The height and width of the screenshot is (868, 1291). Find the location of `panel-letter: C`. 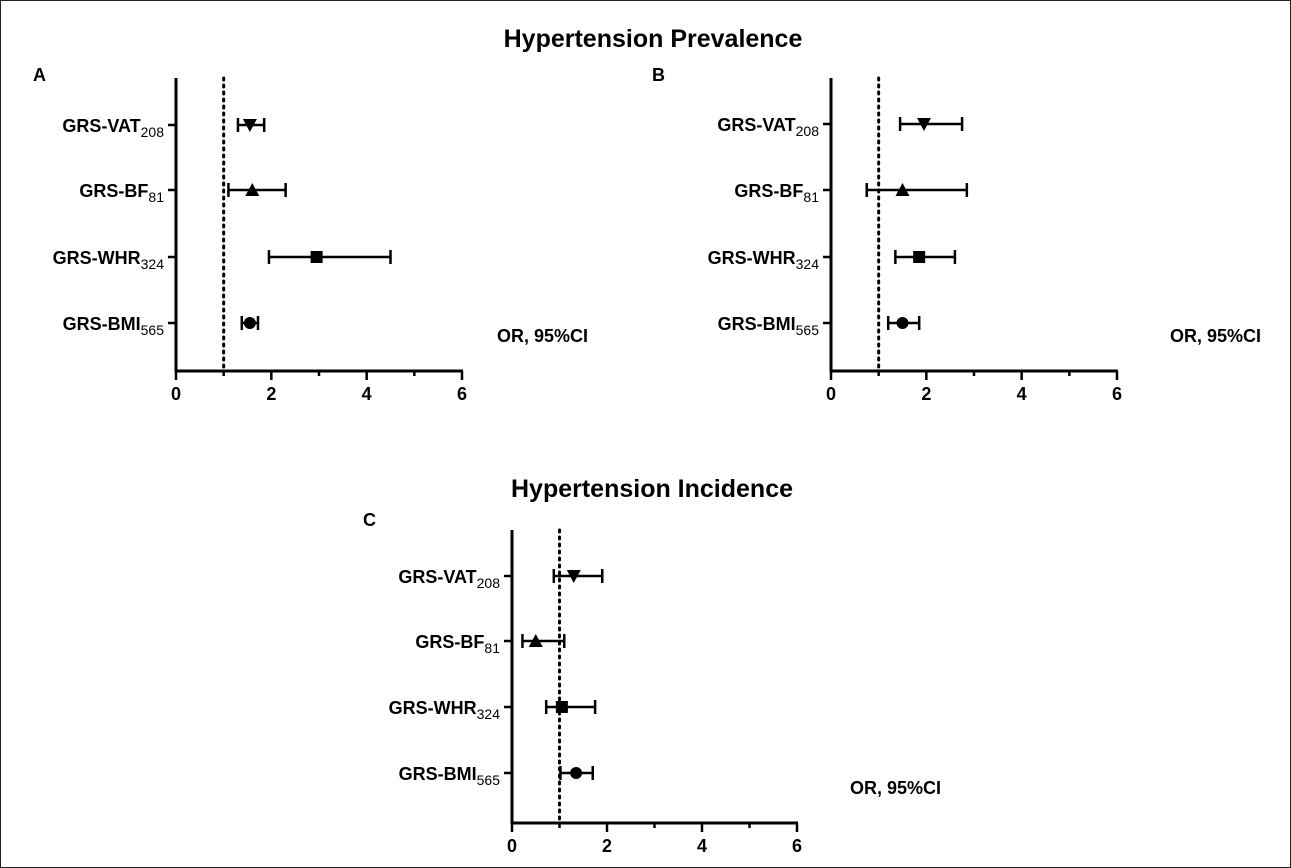

panel-letter: C is located at coordinates (369, 520).